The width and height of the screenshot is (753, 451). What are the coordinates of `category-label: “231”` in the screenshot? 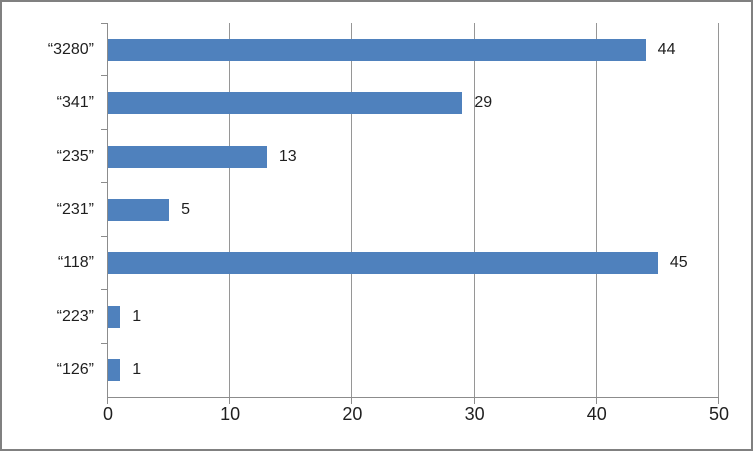 It's located at (75, 209).